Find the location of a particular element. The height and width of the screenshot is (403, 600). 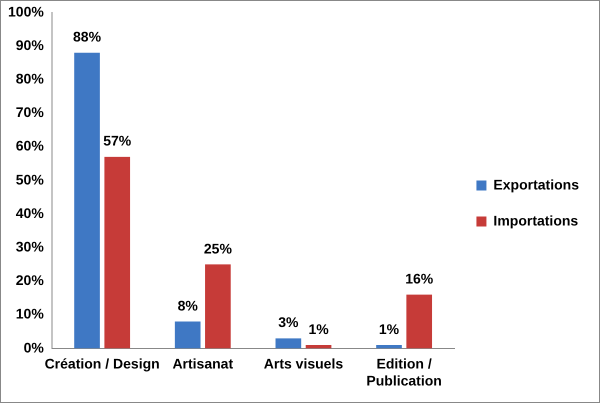

x-tick-label: Artisanat is located at coordinates (203, 364).